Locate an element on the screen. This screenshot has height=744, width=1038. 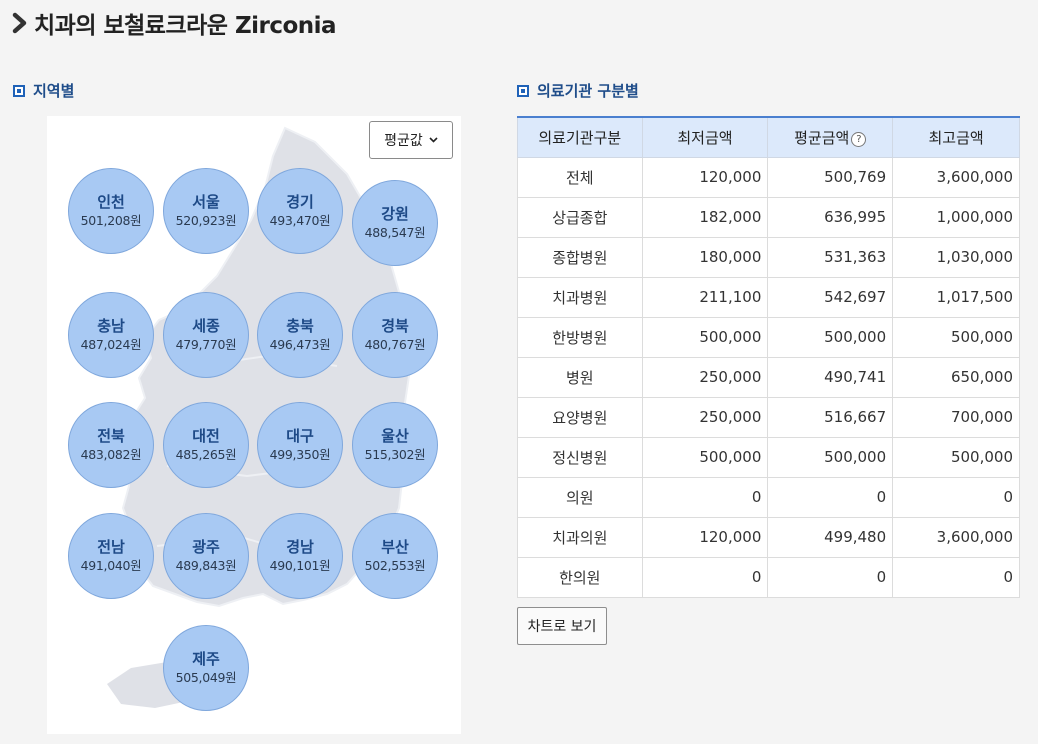
region-name: 부산 is located at coordinates (395, 547).